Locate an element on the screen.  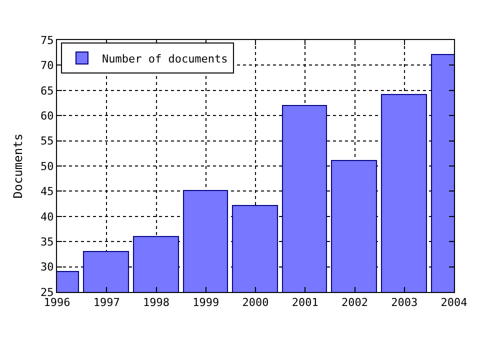
x-tick-label: 1996 is located at coordinates (57, 303).